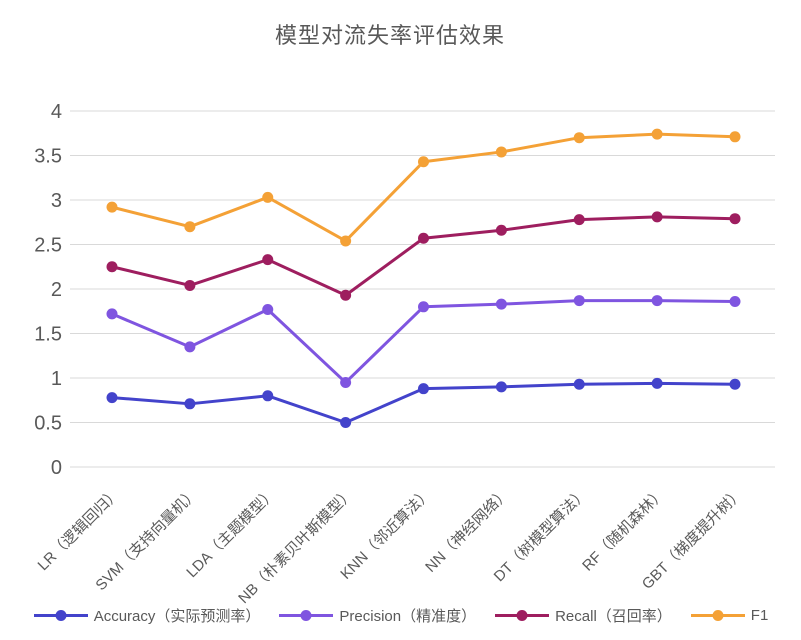 Image resolution: width=801 pixels, height=640 pixels. Describe the element at coordinates (56, 379) in the screenshot. I see `y-axis-tick-label: 1` at that location.